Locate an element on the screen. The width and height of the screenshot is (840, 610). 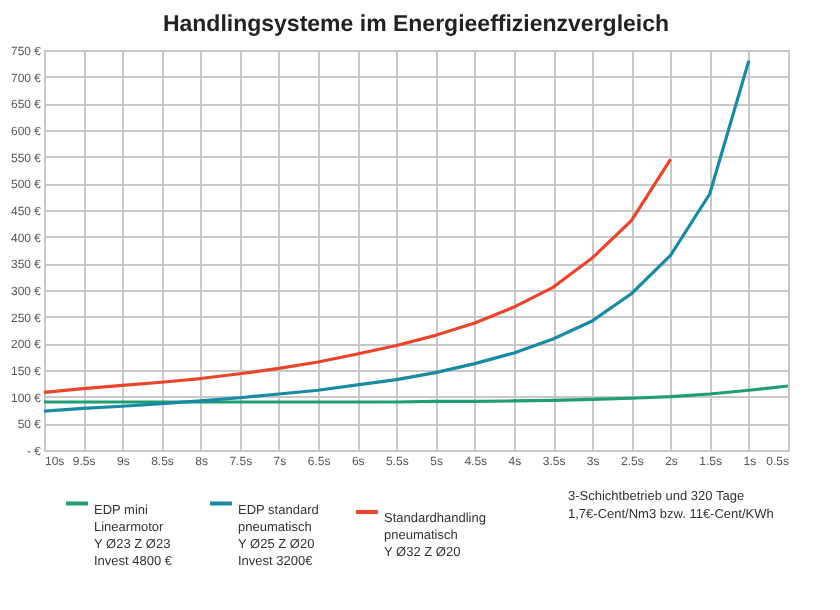
line-series is located at coordinates (416, 394).